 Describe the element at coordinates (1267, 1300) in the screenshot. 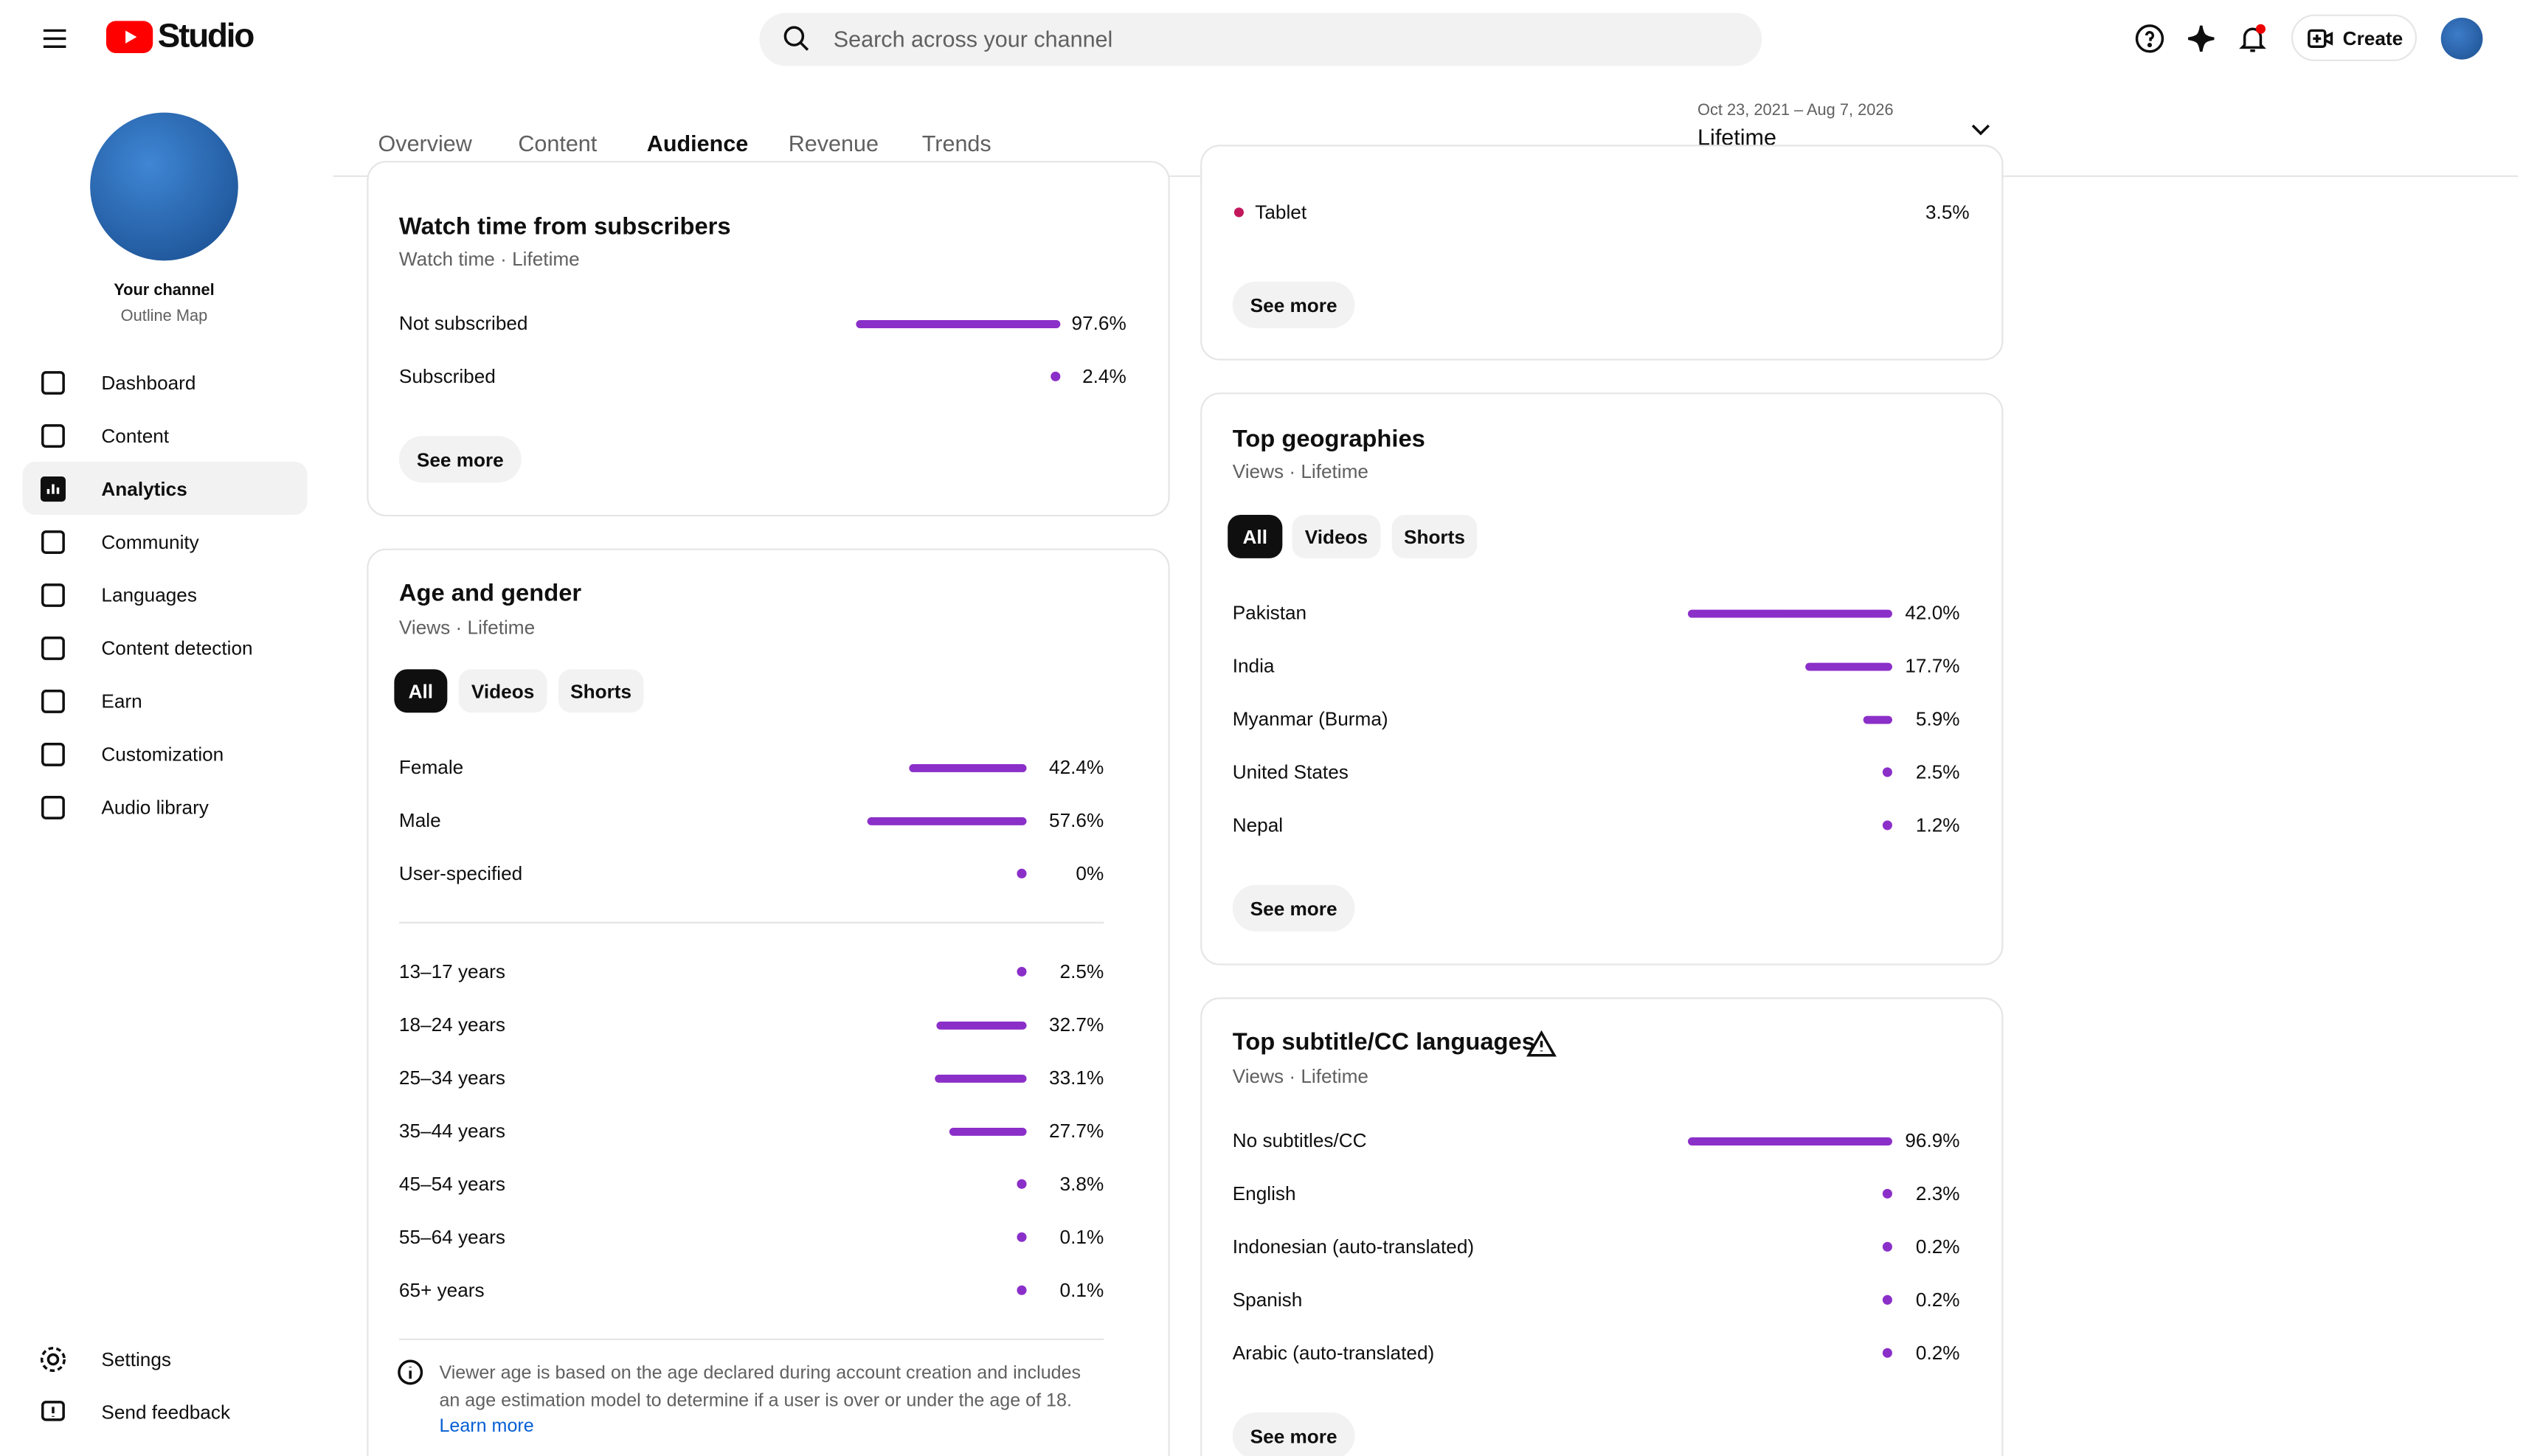

I see `row-label: Spanish` at that location.